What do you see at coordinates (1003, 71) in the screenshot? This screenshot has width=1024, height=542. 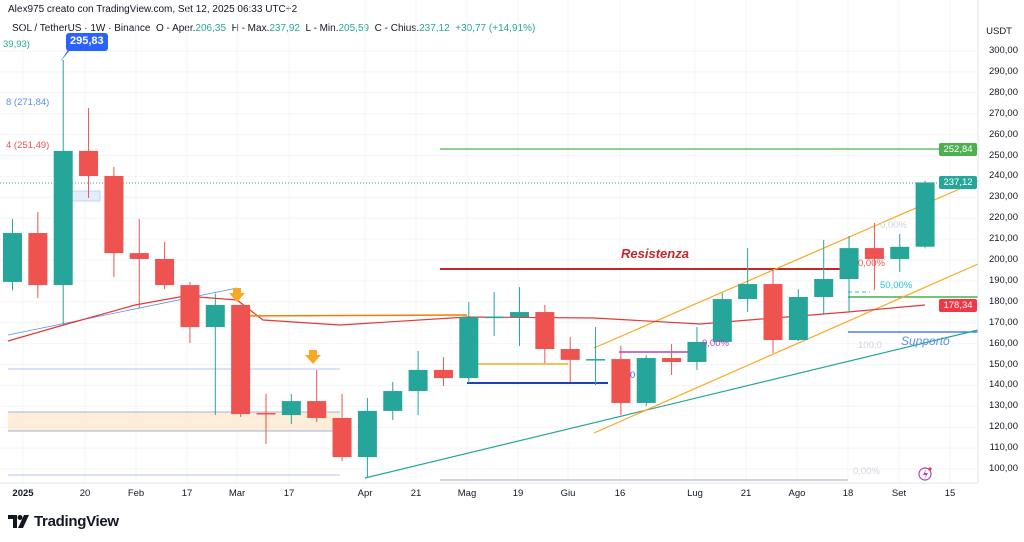 I see `price-tick: 290,00` at bounding box center [1003, 71].